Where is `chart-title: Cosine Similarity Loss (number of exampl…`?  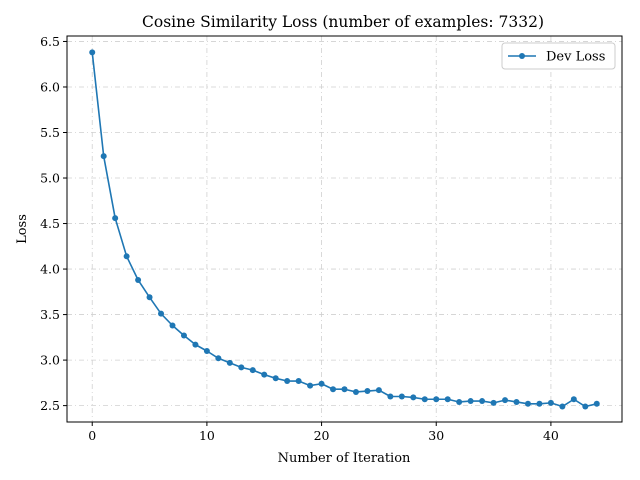
chart-title: Cosine Similarity Loss (number of exampl… is located at coordinates (343, 22).